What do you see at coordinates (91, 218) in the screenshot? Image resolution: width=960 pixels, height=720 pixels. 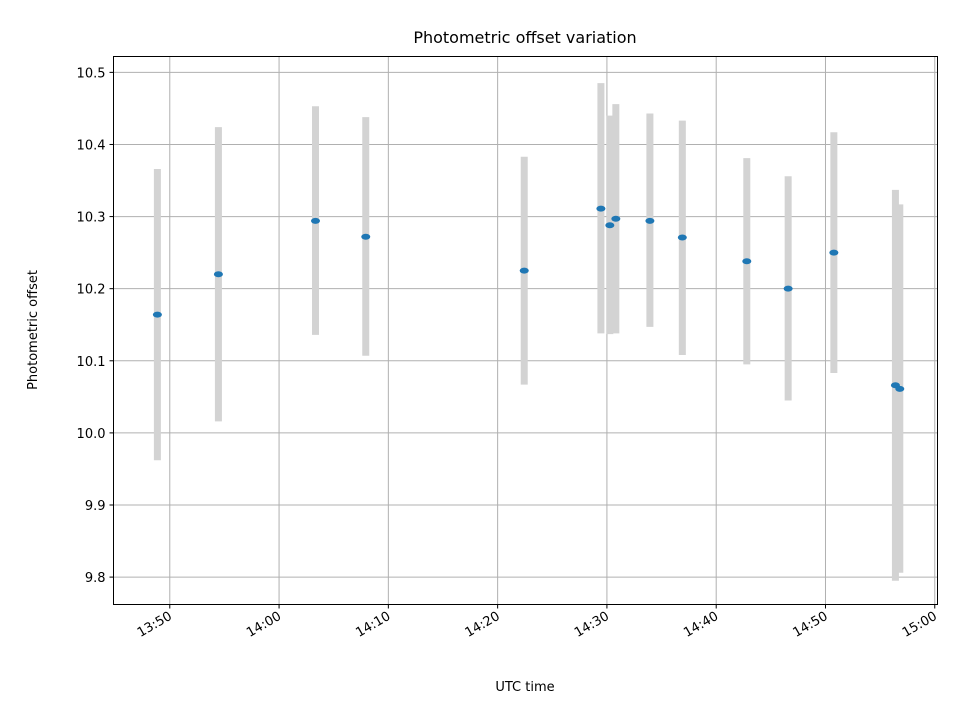 I see `y-tick-label: 10.3` at bounding box center [91, 218].